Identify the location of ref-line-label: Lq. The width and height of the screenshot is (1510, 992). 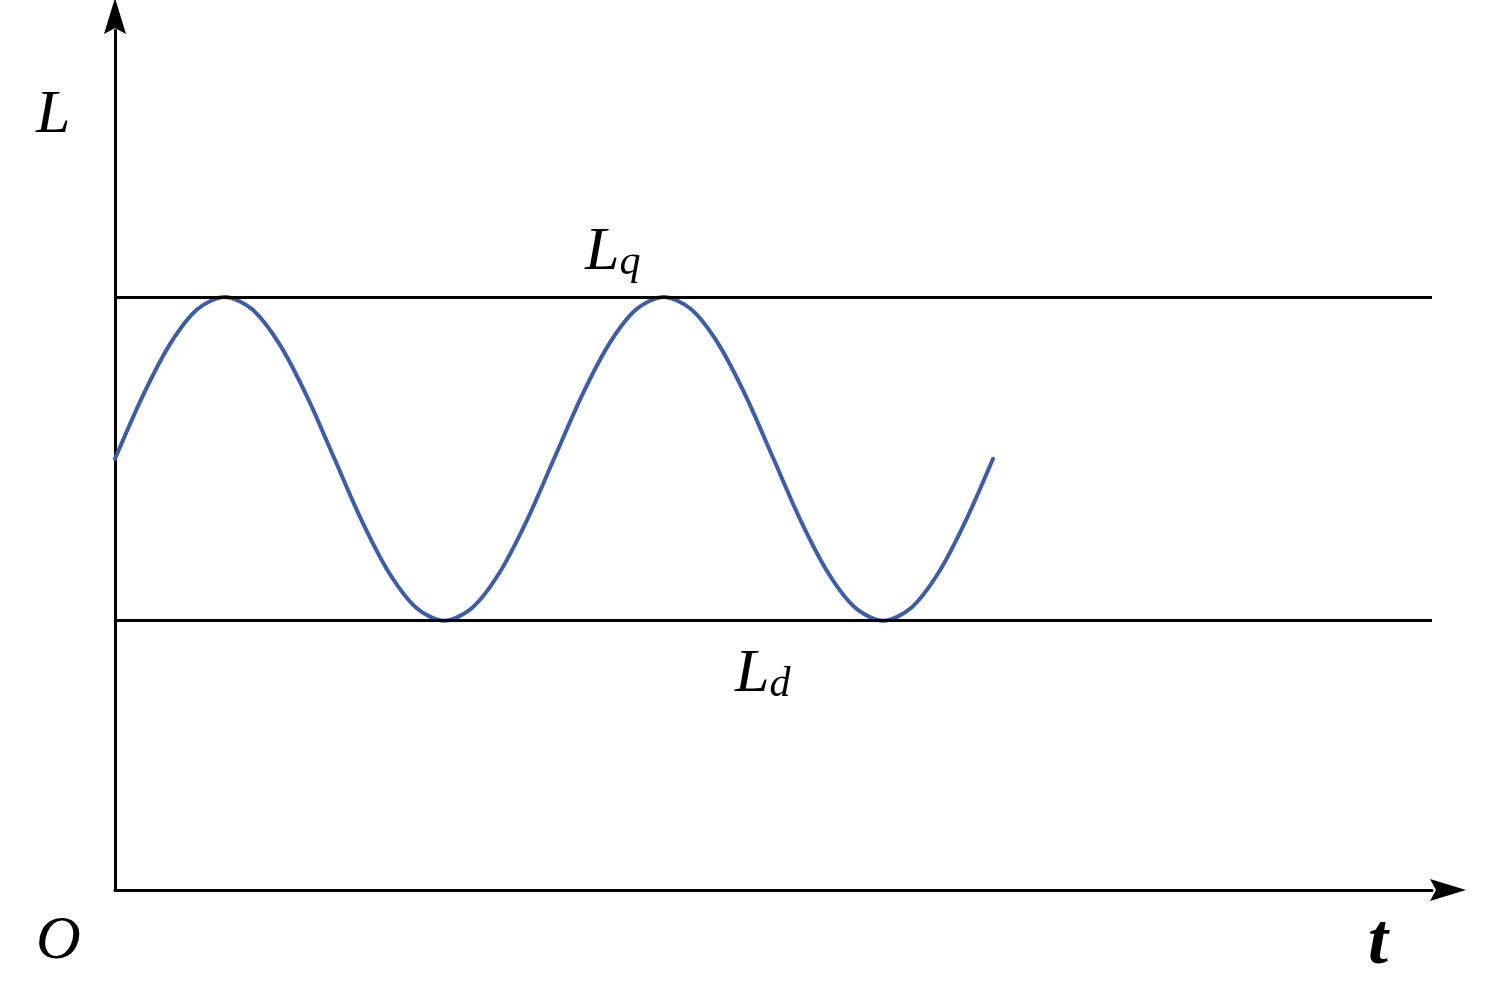
(612, 248).